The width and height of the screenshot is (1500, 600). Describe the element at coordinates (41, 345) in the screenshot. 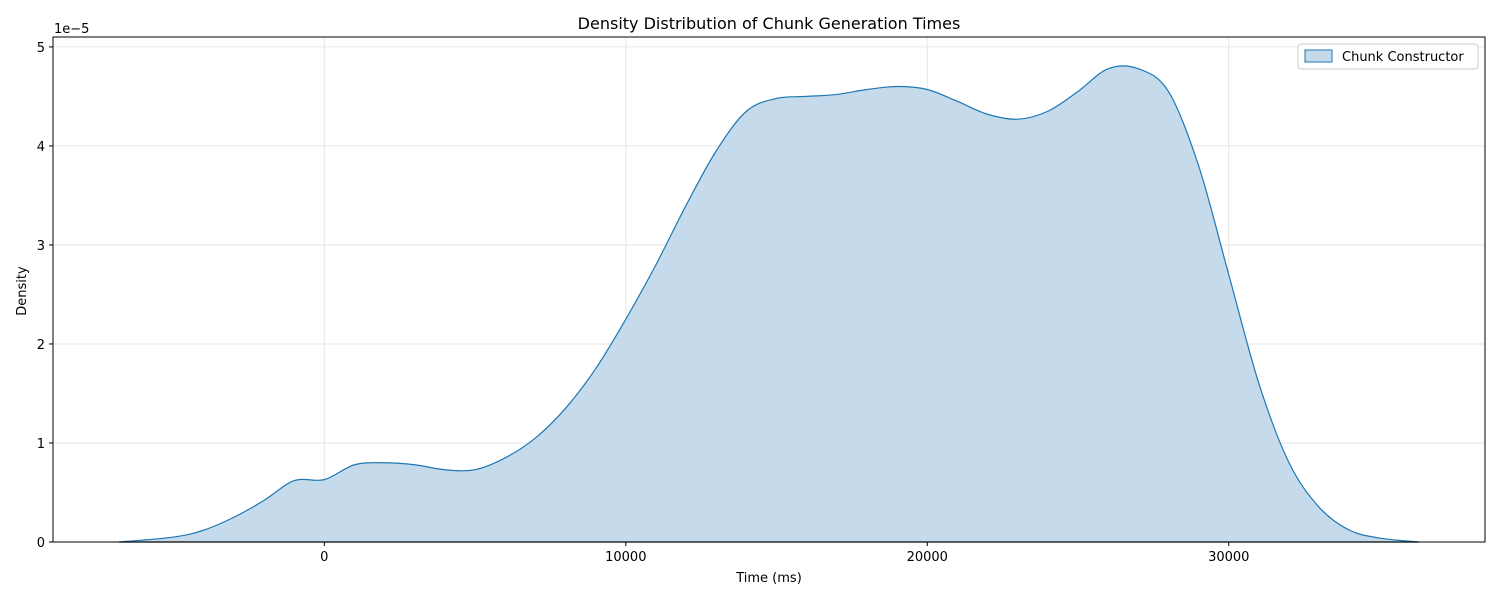

I see `y-tick-label: 2` at that location.